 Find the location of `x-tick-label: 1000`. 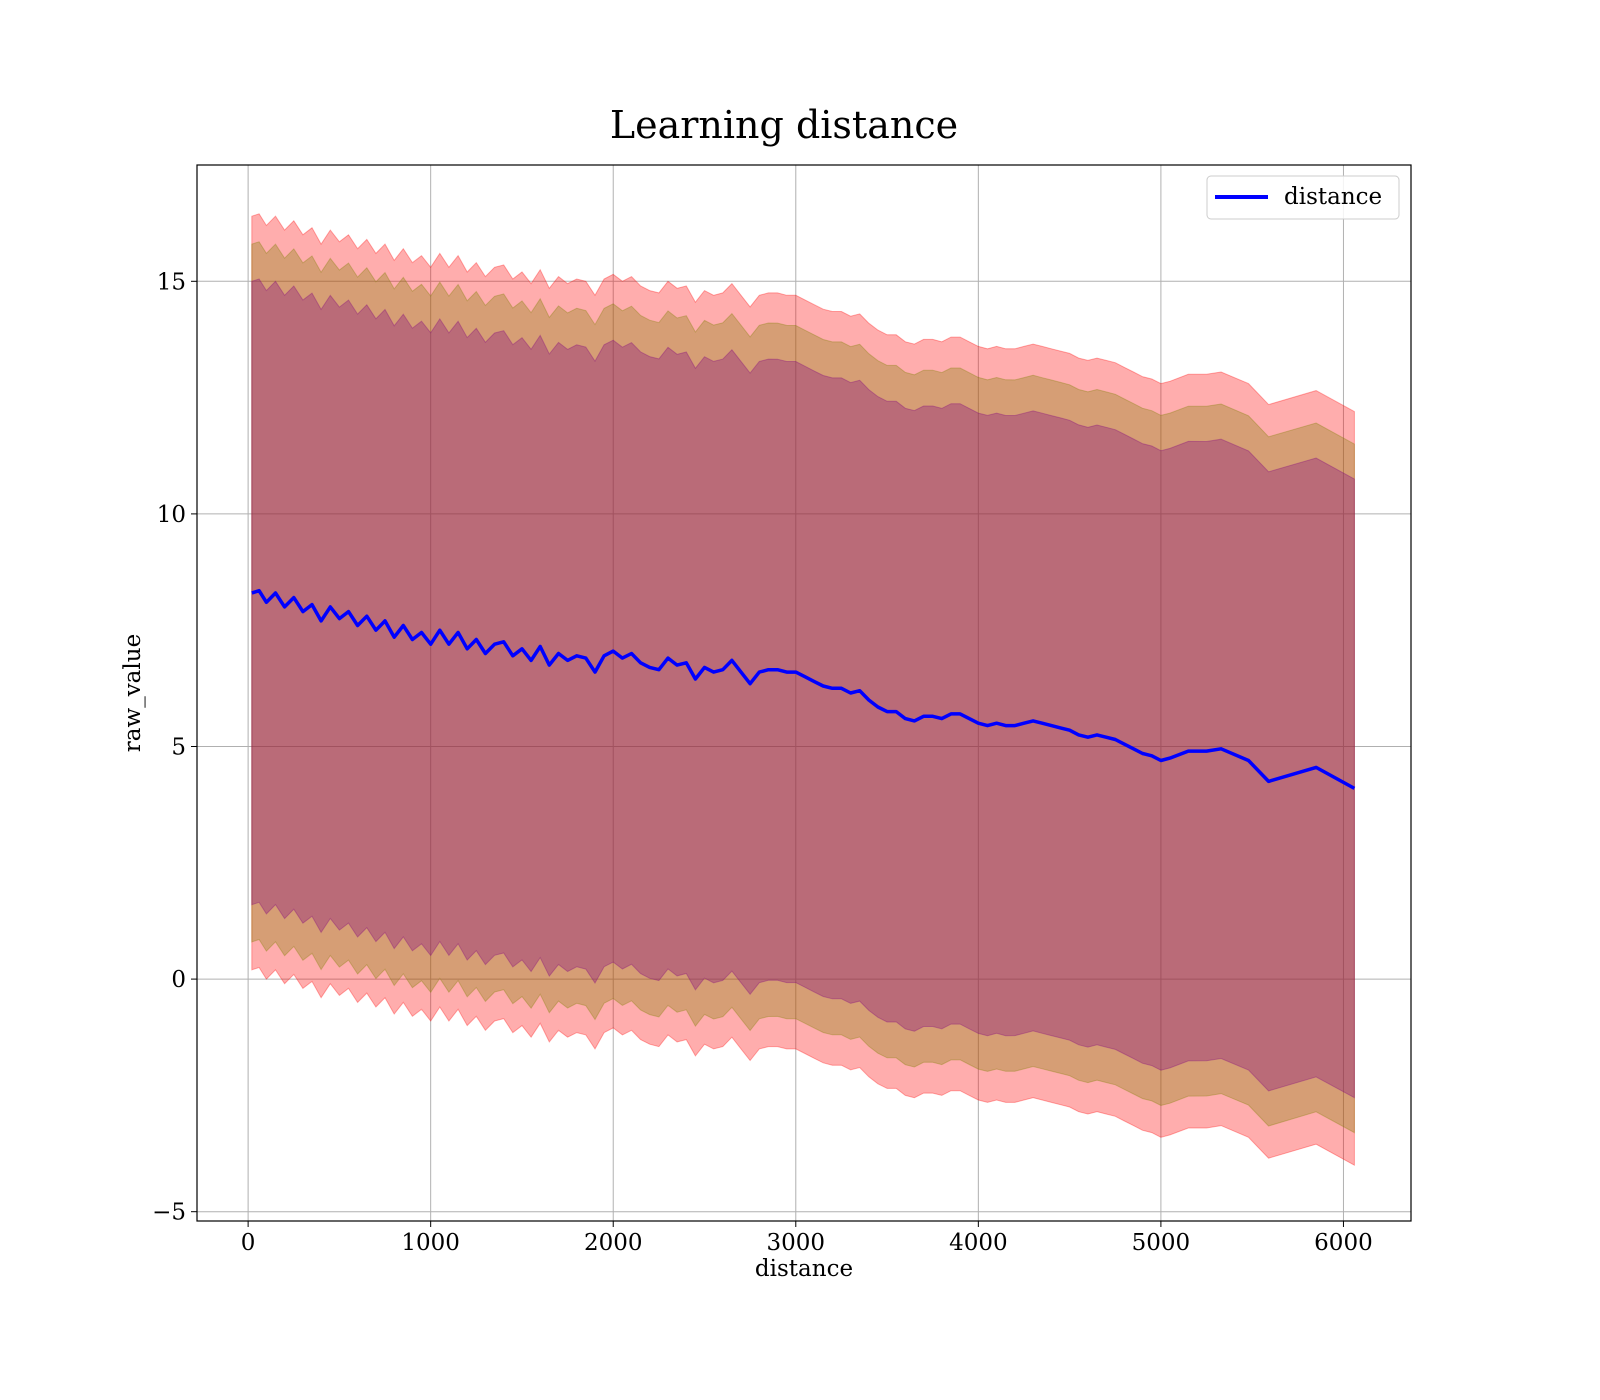

x-tick-label: 1000 is located at coordinates (430, 1243).